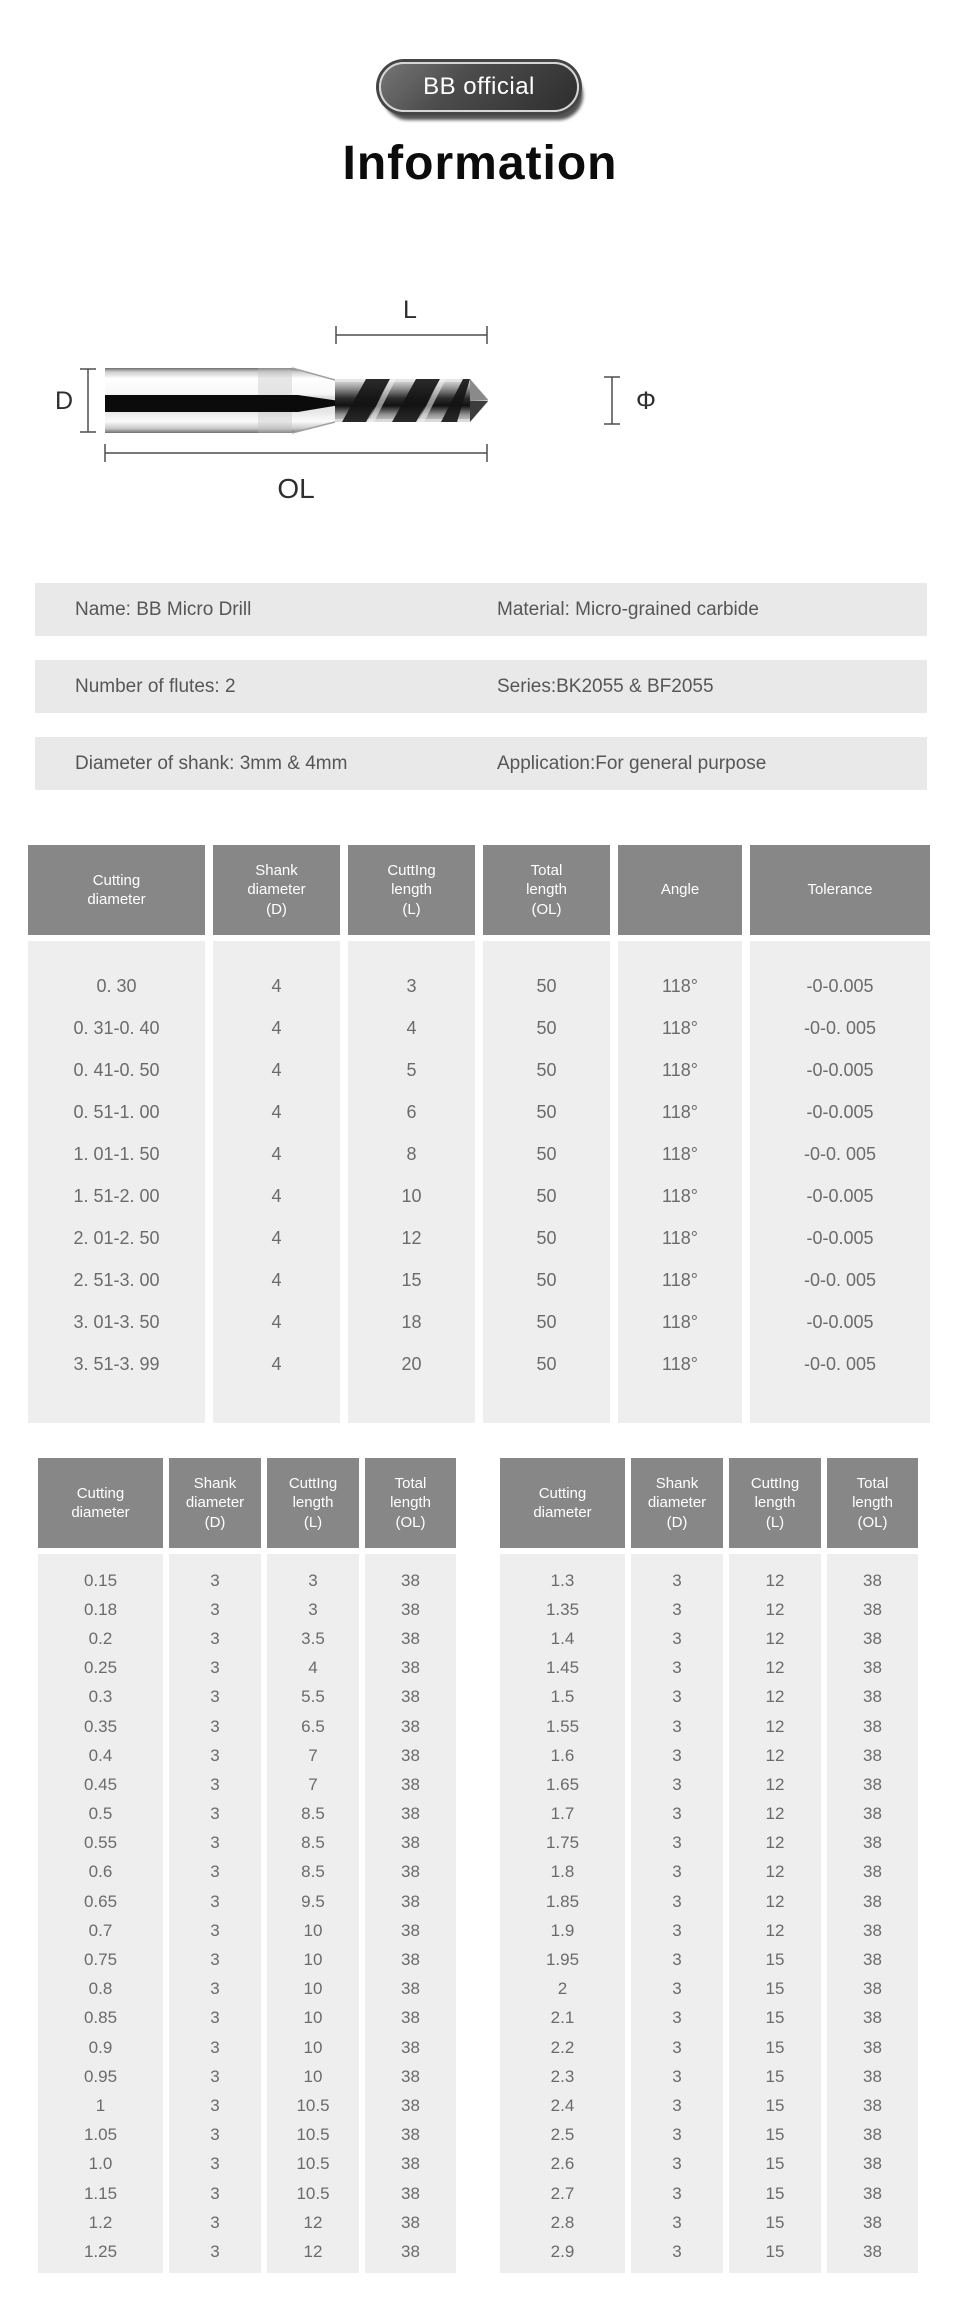 Image resolution: width=960 pixels, height=2321 pixels. What do you see at coordinates (562, 2164) in the screenshot?
I see `table-cell: 2.6` at bounding box center [562, 2164].